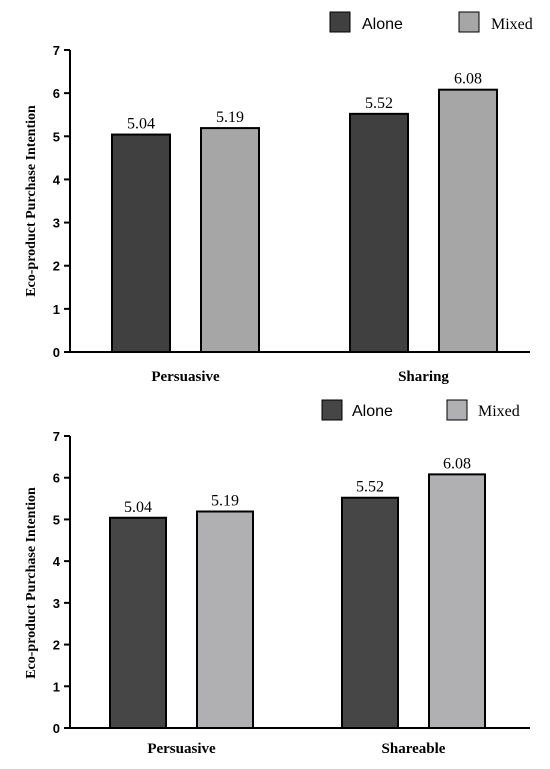 The image size is (550, 769). I want to click on bar-alone-shareable, so click(370, 613).